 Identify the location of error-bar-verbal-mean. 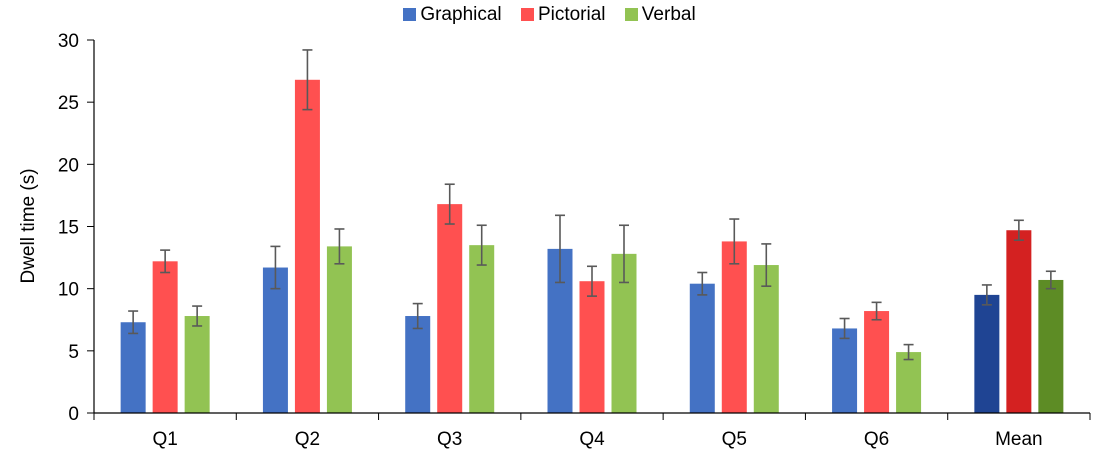
(1050, 280).